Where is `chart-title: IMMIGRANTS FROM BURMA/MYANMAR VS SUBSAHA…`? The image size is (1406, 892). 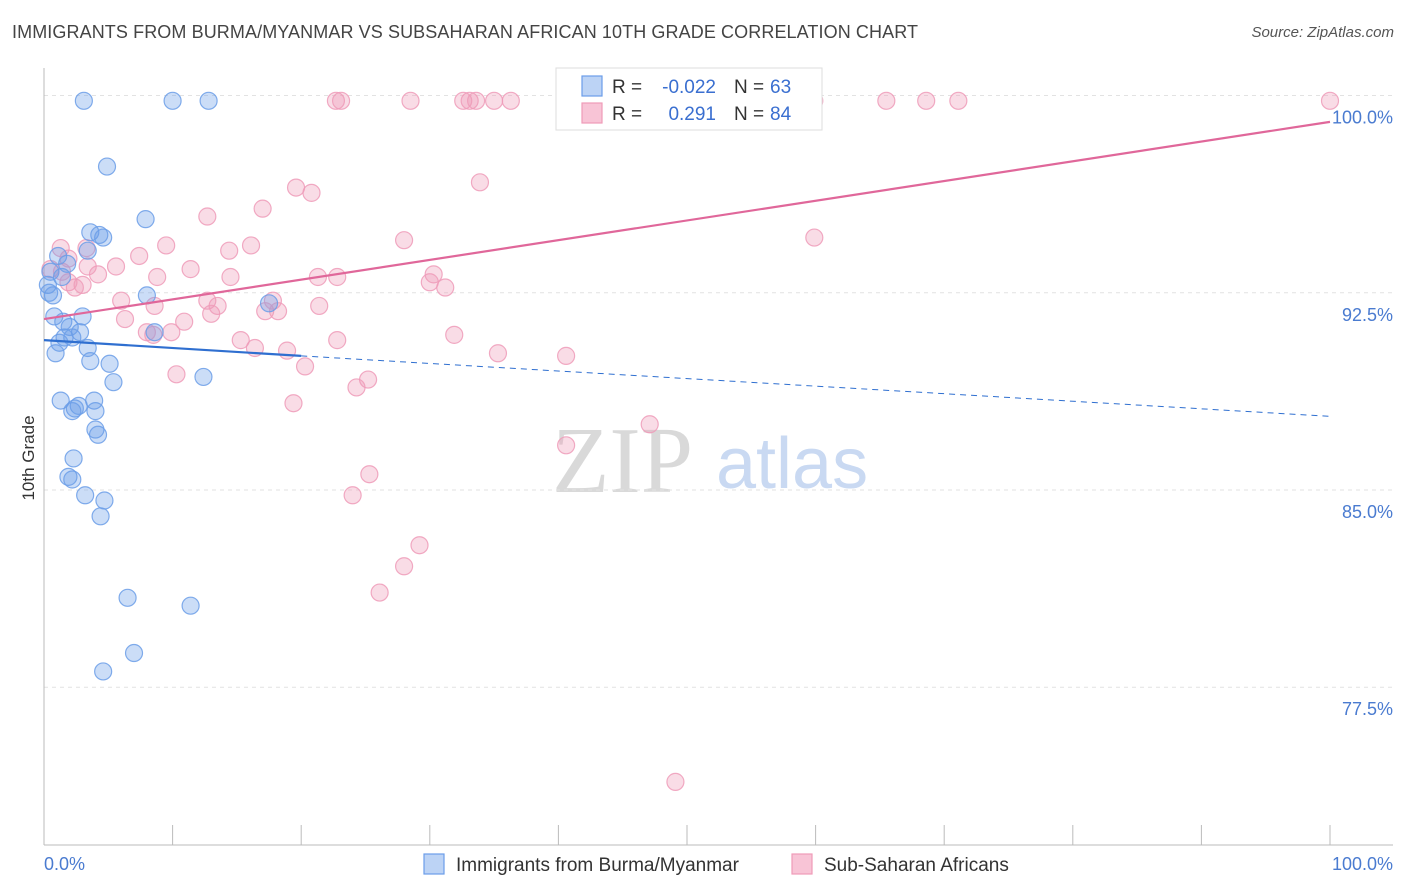 chart-title: IMMIGRANTS FROM BURMA/MYANMAR VS SUBSAHA… is located at coordinates (465, 32).